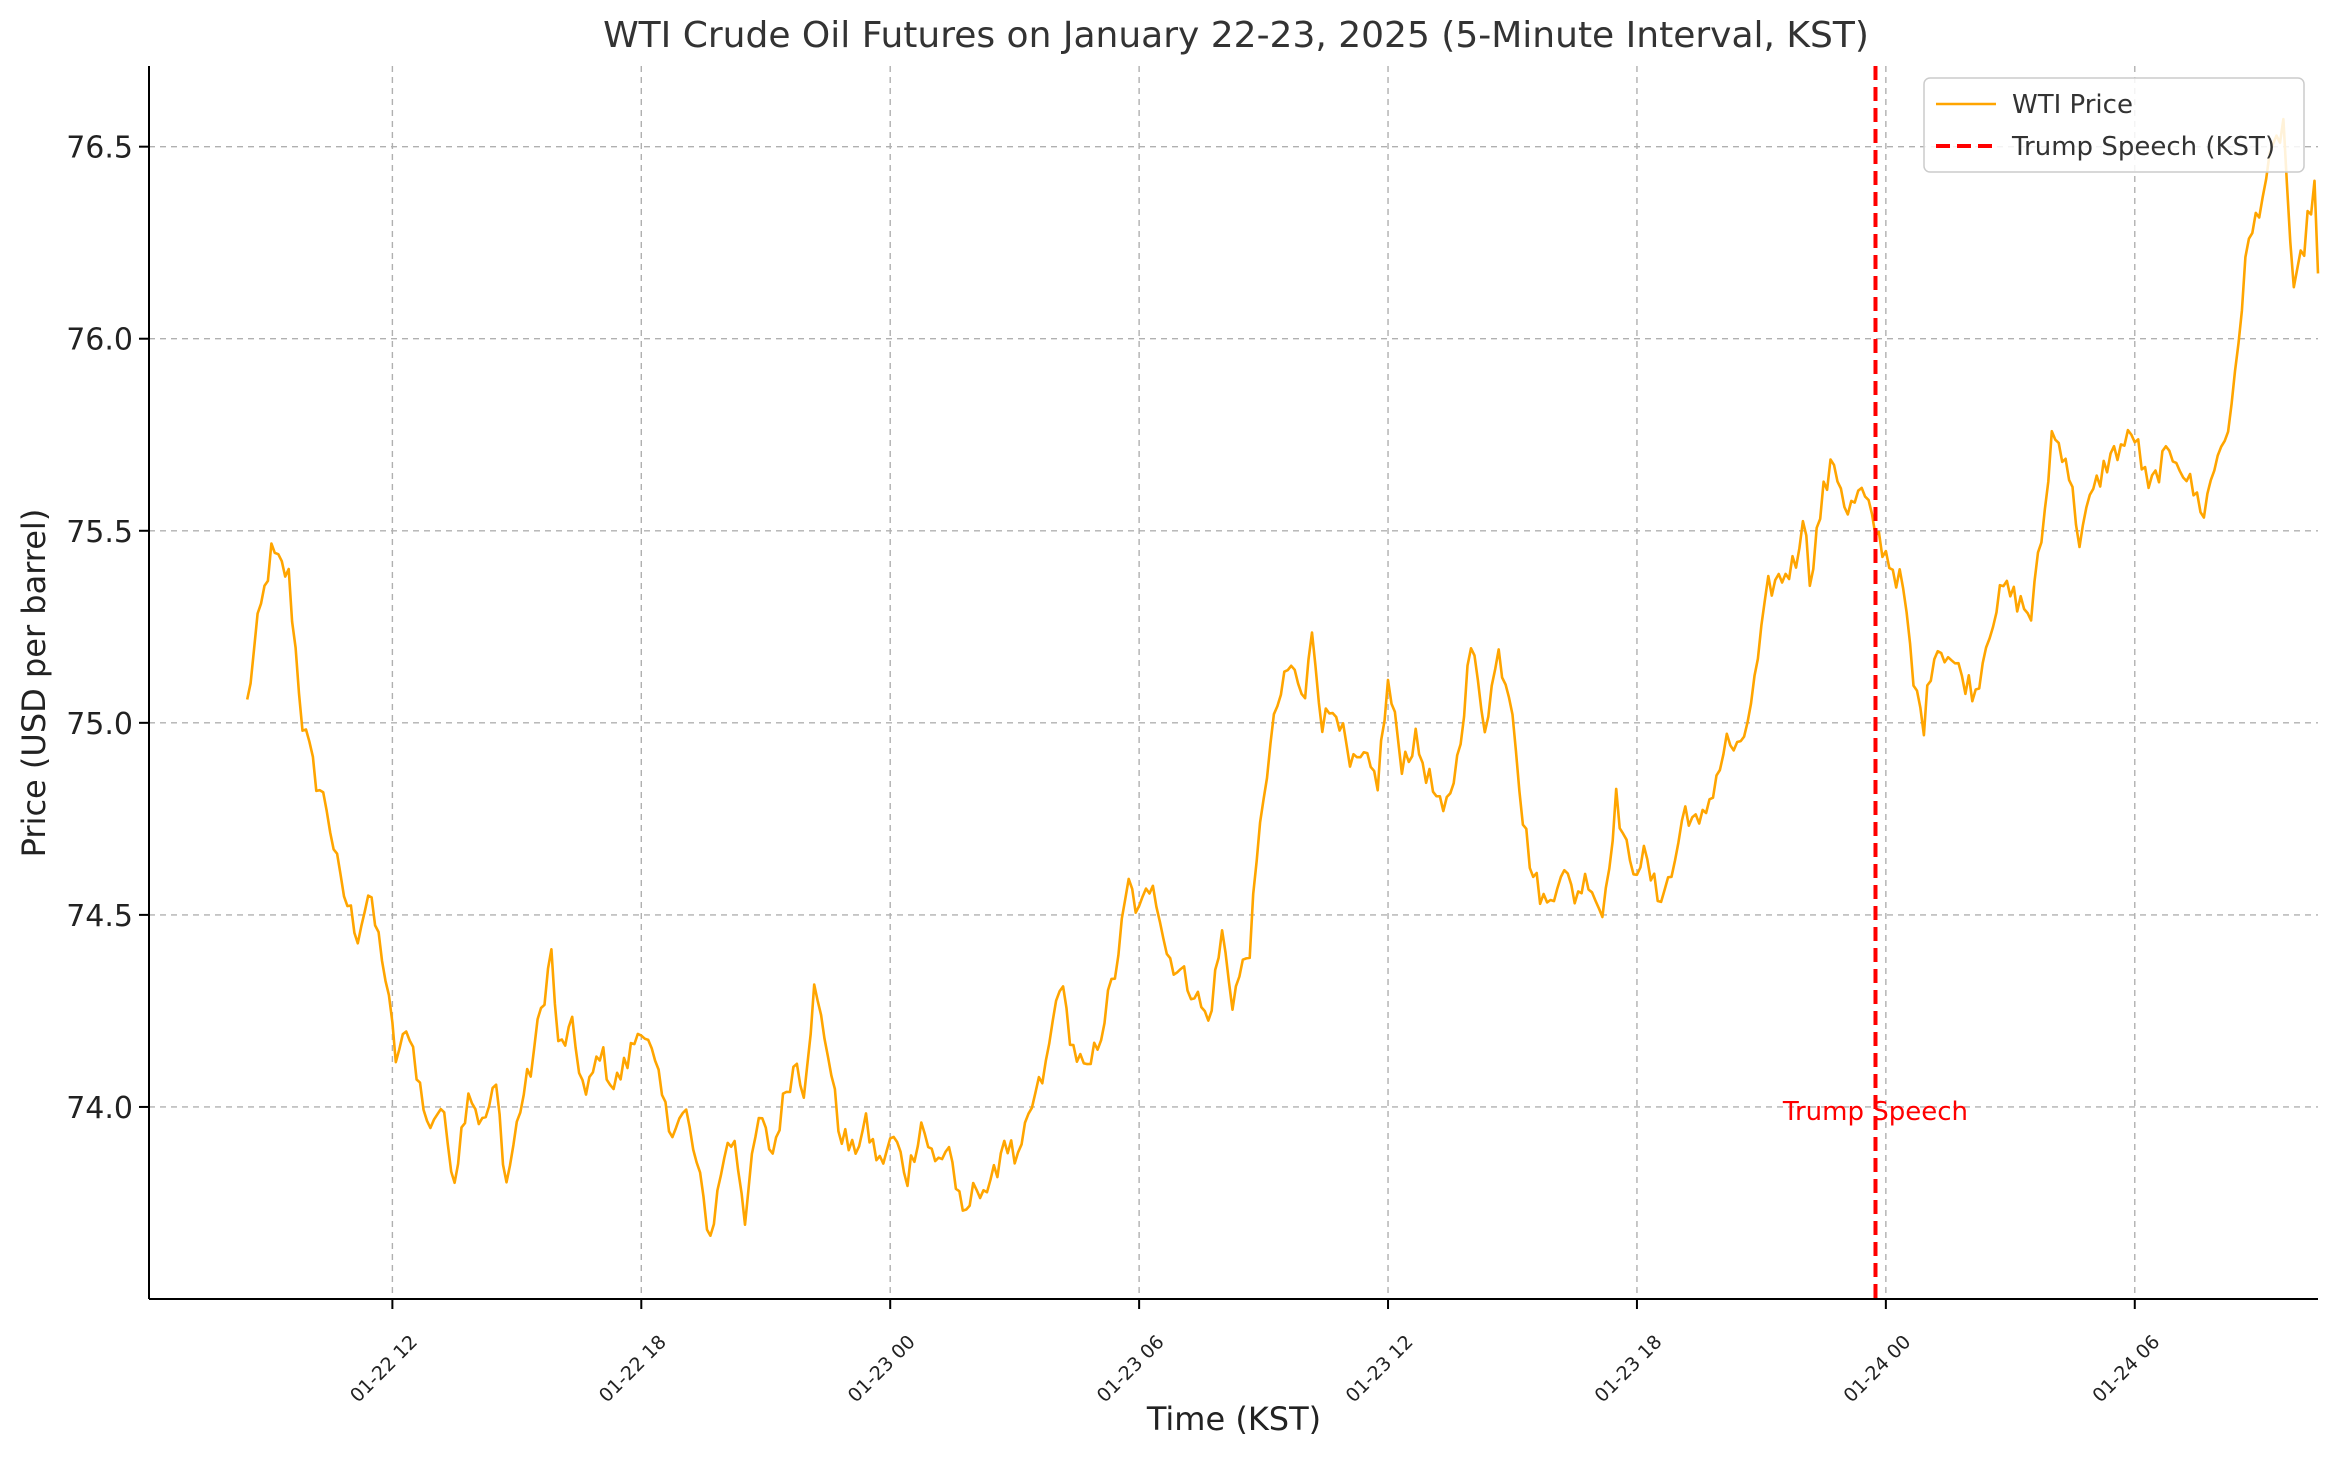 The height and width of the screenshot is (1457, 2338). What do you see at coordinates (1131, 1369) in the screenshot?
I see `x-tick-label: 01-23 06` at bounding box center [1131, 1369].